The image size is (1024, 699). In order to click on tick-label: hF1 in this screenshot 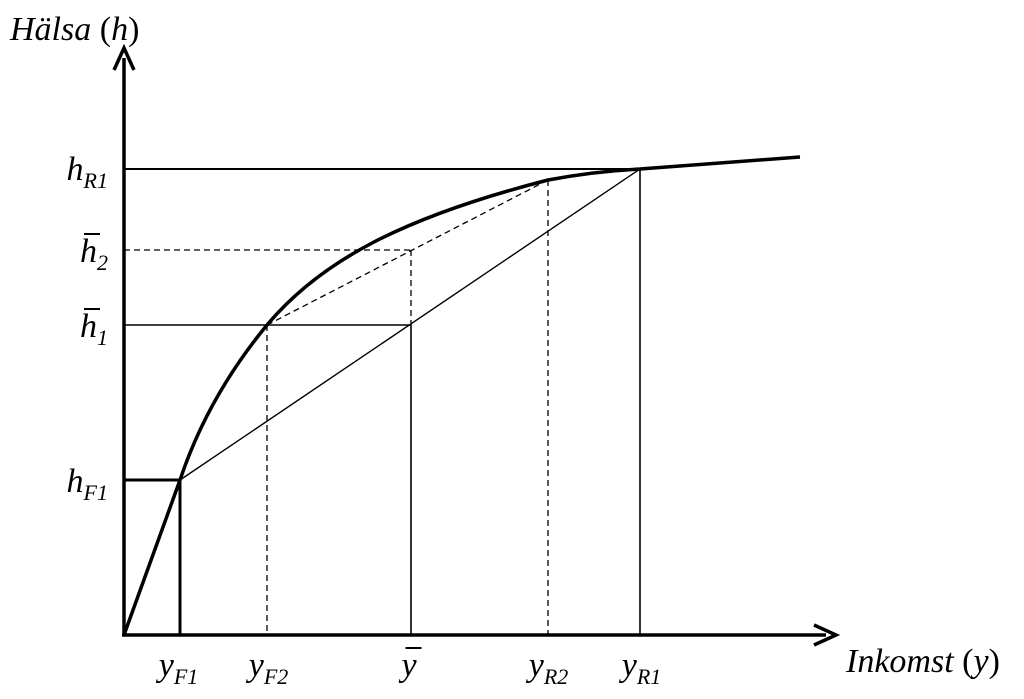, I will do `click(87, 484)`.